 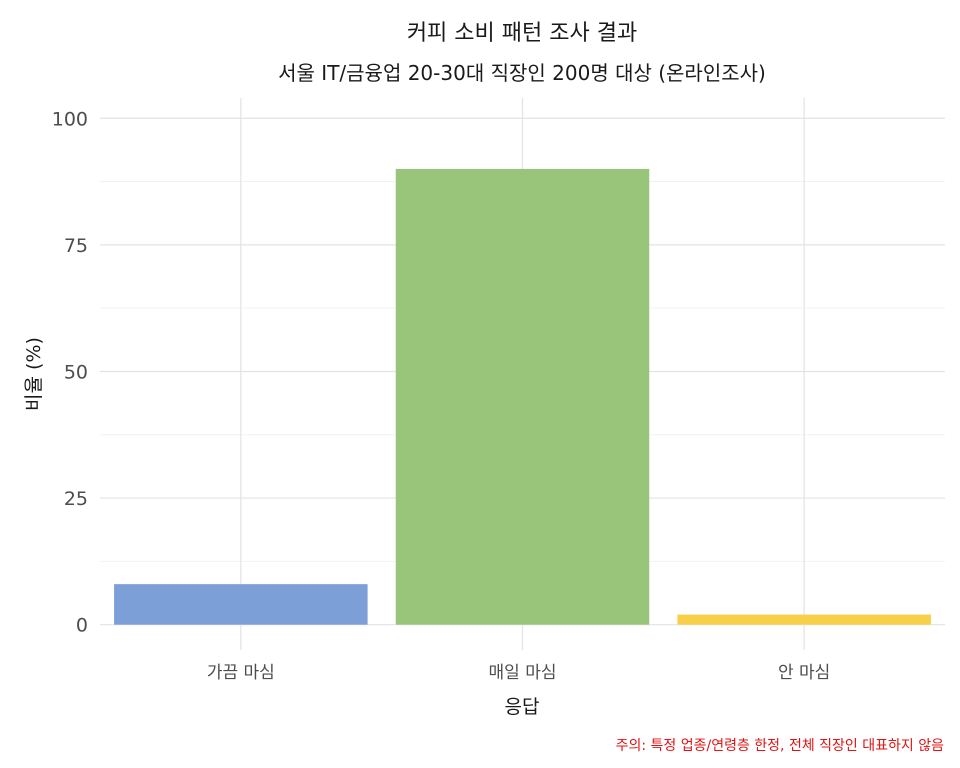 What do you see at coordinates (780, 746) in the screenshot?
I see `chart-caption: 주의: 특정 업종/연령층 한정, 전체 직장인 대표하지 않음` at bounding box center [780, 746].